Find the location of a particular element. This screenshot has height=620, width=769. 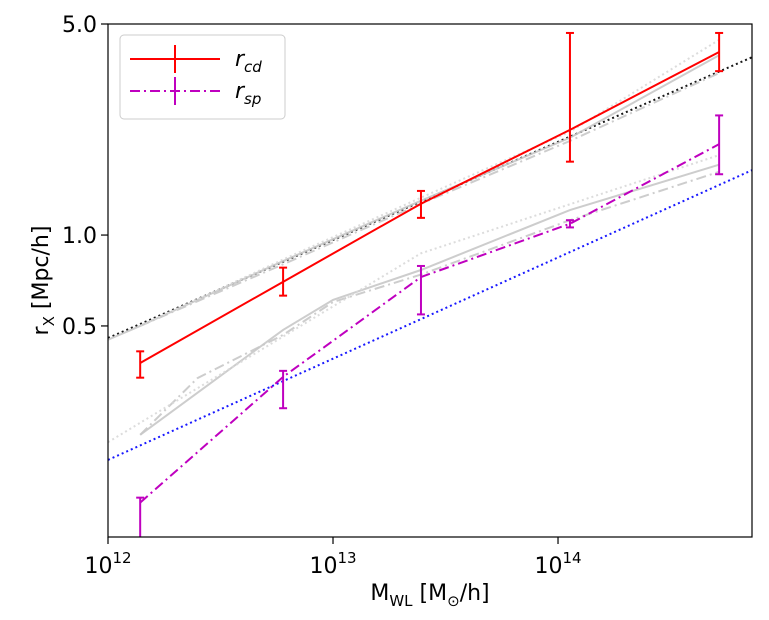

legend: rcd rsp is located at coordinates (202, 77).